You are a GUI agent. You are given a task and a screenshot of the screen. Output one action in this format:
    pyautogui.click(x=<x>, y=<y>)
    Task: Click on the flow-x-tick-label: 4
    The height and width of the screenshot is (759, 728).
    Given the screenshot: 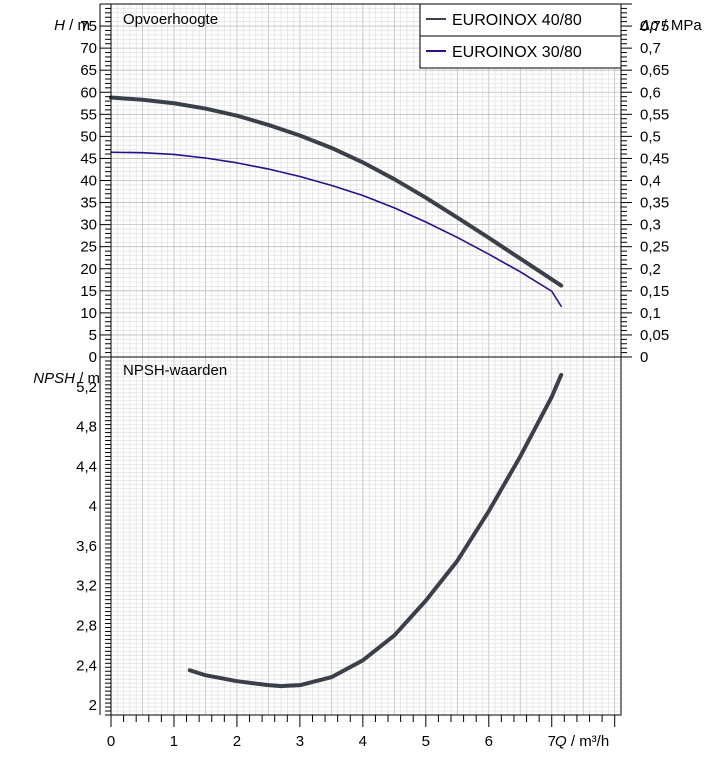 What is the action you would take?
    pyautogui.click(x=363, y=741)
    